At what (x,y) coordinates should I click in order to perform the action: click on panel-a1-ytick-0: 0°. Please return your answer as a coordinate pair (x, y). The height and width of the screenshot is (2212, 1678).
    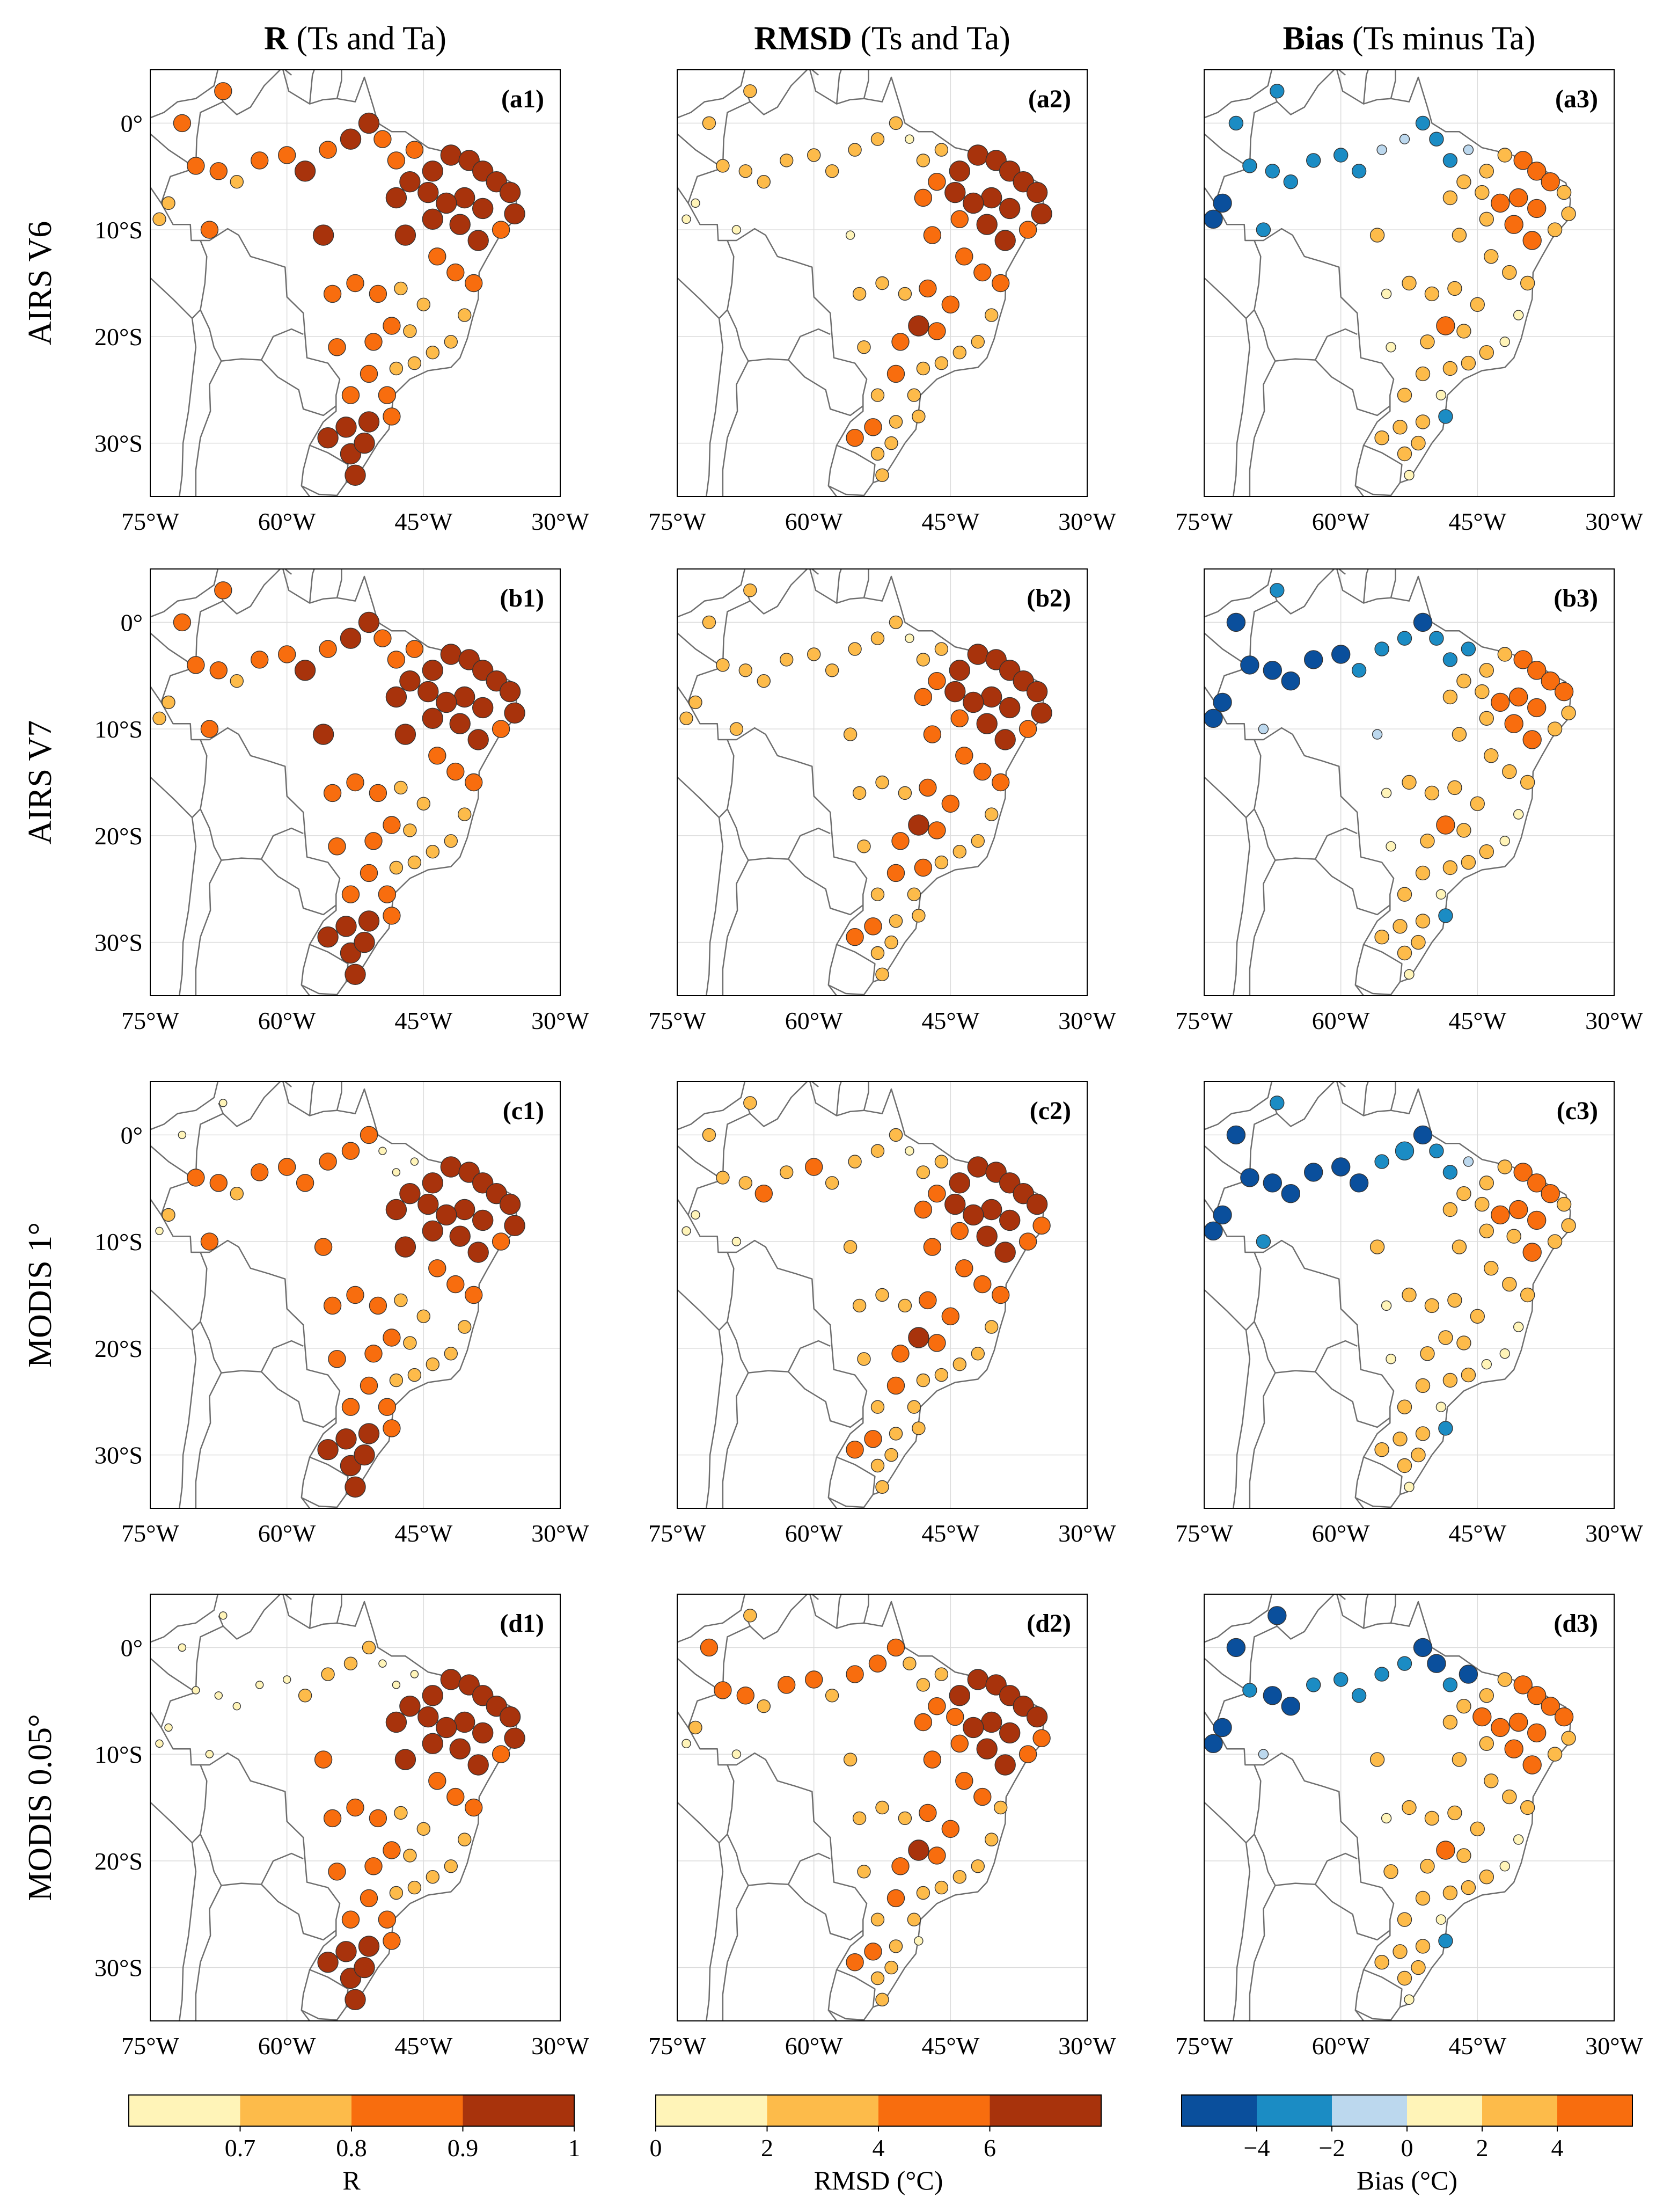
    Looking at the image, I should click on (132, 123).